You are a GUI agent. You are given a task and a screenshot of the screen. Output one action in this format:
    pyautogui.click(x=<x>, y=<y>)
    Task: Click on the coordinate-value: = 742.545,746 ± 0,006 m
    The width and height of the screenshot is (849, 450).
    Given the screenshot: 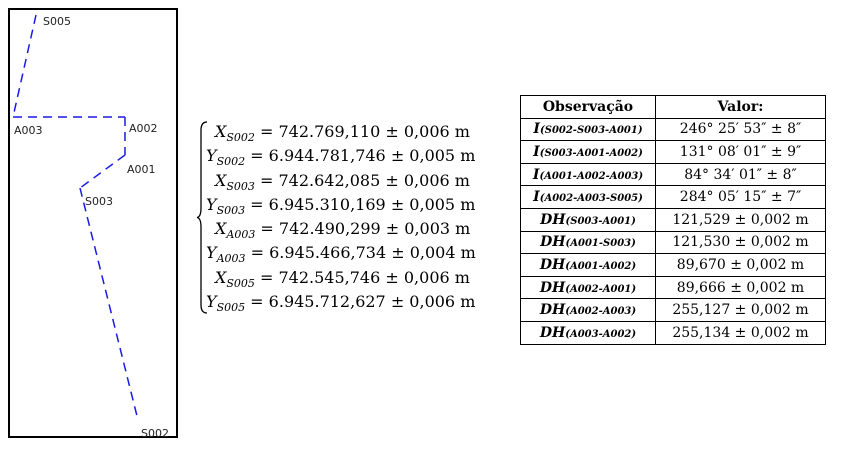 What is the action you would take?
    pyautogui.click(x=362, y=277)
    